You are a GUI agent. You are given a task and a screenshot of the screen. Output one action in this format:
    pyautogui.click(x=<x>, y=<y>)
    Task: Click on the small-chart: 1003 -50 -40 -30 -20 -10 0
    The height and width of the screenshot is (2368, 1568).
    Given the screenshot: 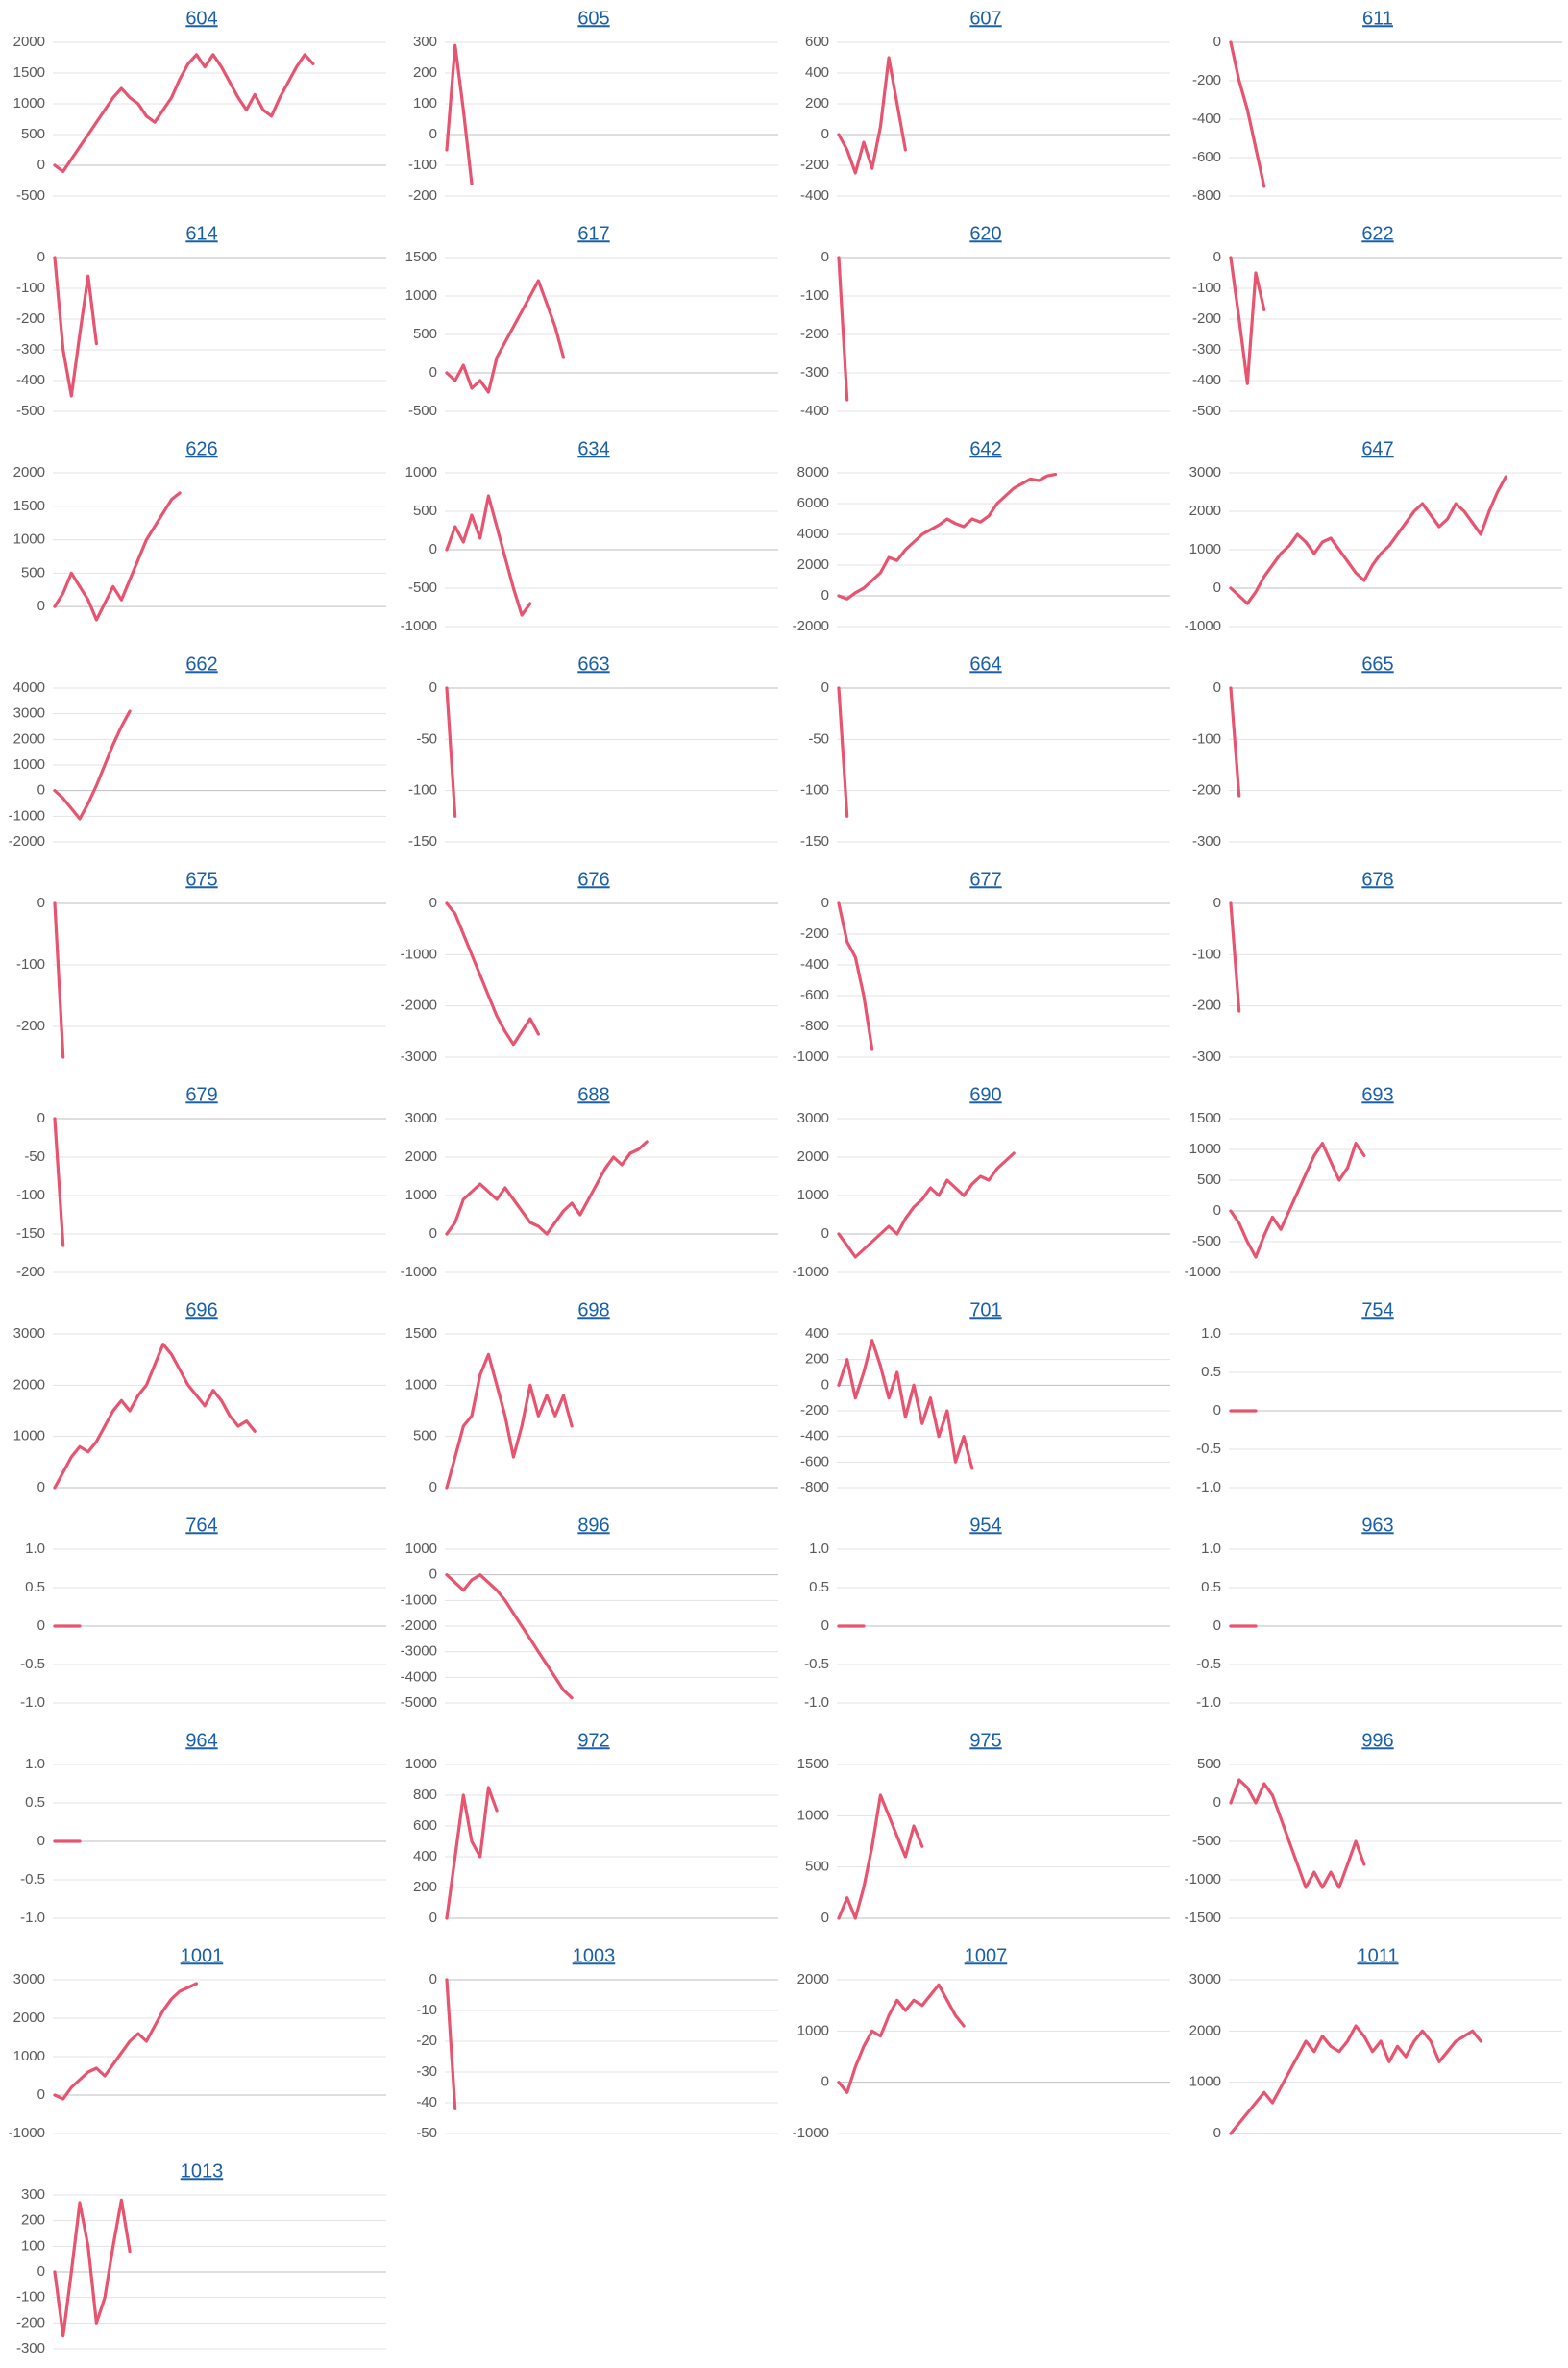 What is the action you would take?
    pyautogui.click(x=597, y=2043)
    